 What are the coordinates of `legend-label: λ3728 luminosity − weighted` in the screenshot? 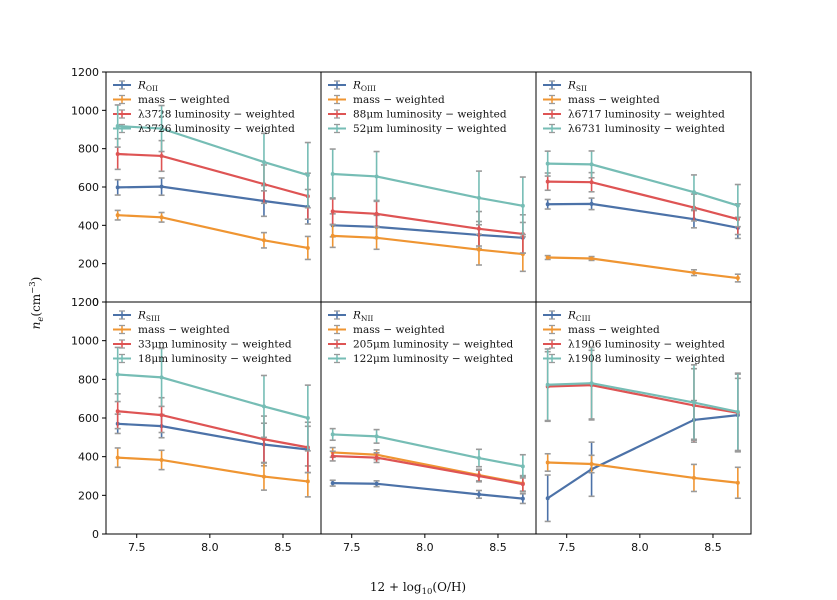 It's located at (216, 115).